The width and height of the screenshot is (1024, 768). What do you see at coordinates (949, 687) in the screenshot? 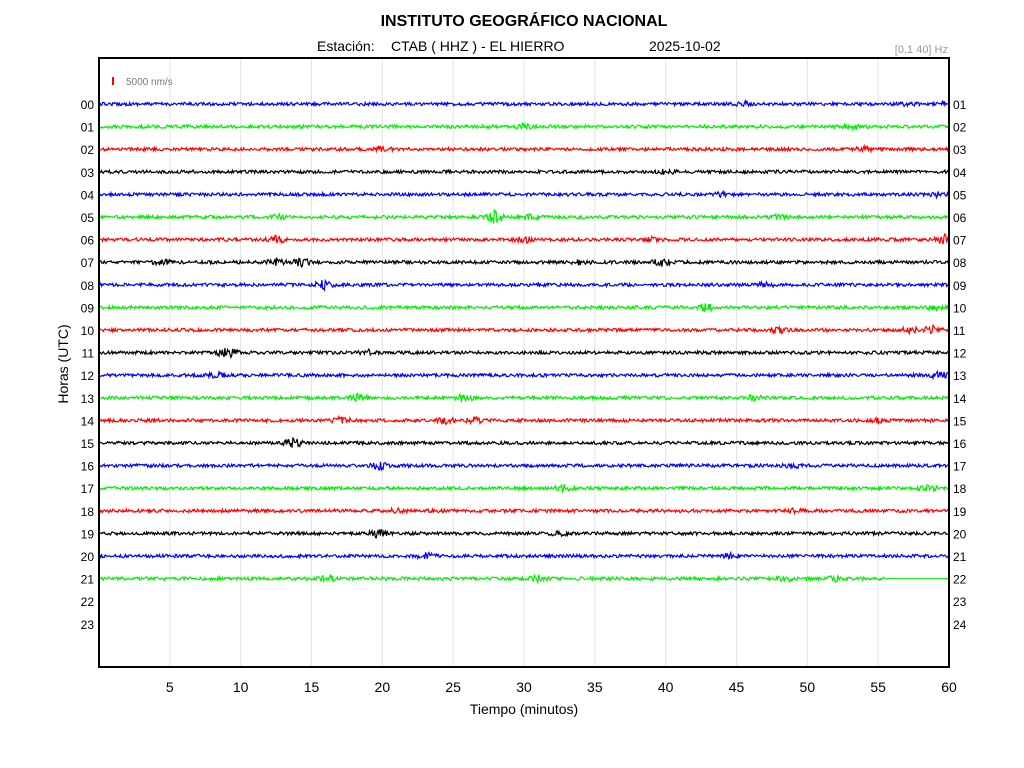
I see `x-tick-label: 60` at bounding box center [949, 687].